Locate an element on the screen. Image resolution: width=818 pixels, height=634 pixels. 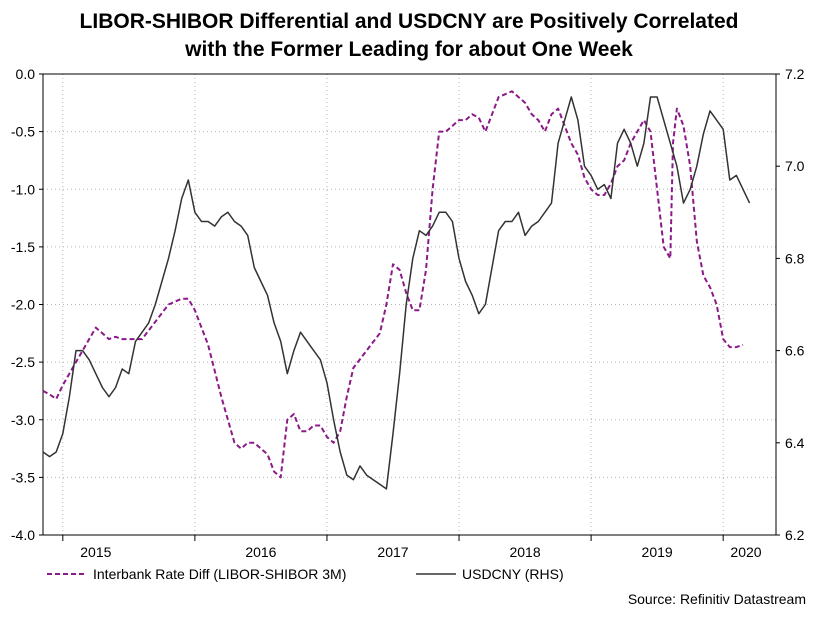
x-tick-label: 2017 is located at coordinates (392, 552).